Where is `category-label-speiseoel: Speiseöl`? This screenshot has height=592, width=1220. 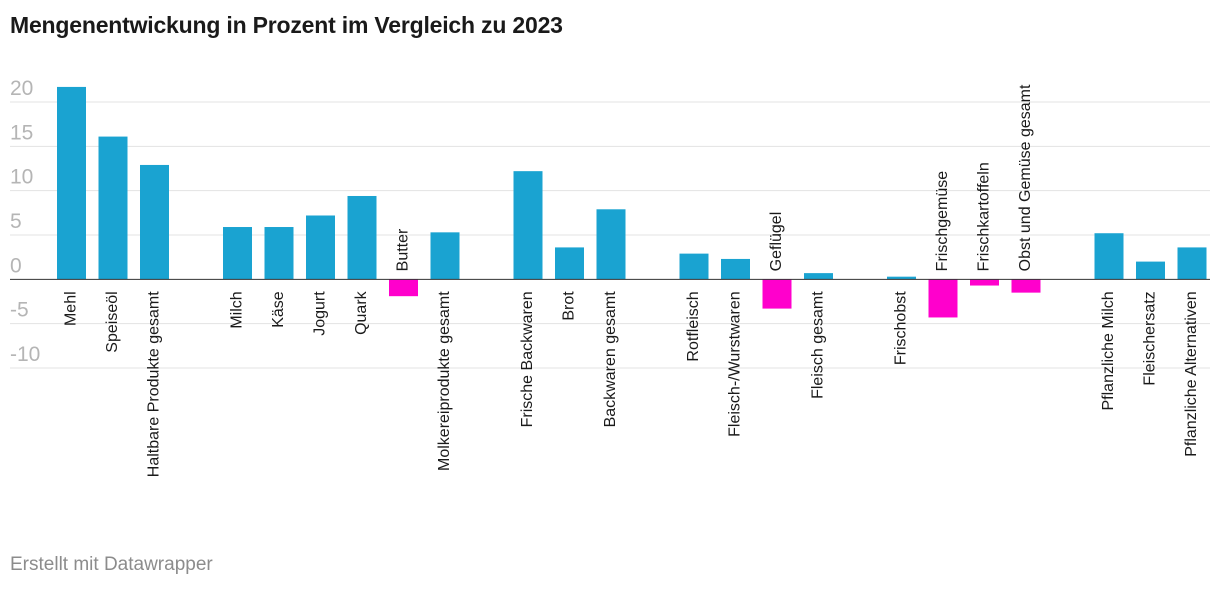 category-label-speiseoel: Speiseöl is located at coordinates (112, 321).